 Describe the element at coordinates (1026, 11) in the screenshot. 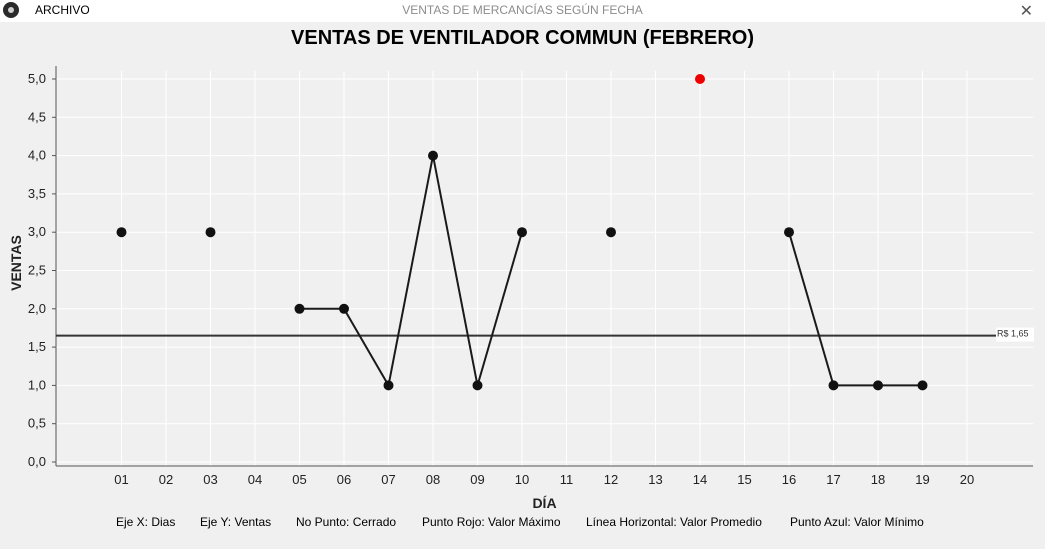

I see `close-icon: ✕` at that location.